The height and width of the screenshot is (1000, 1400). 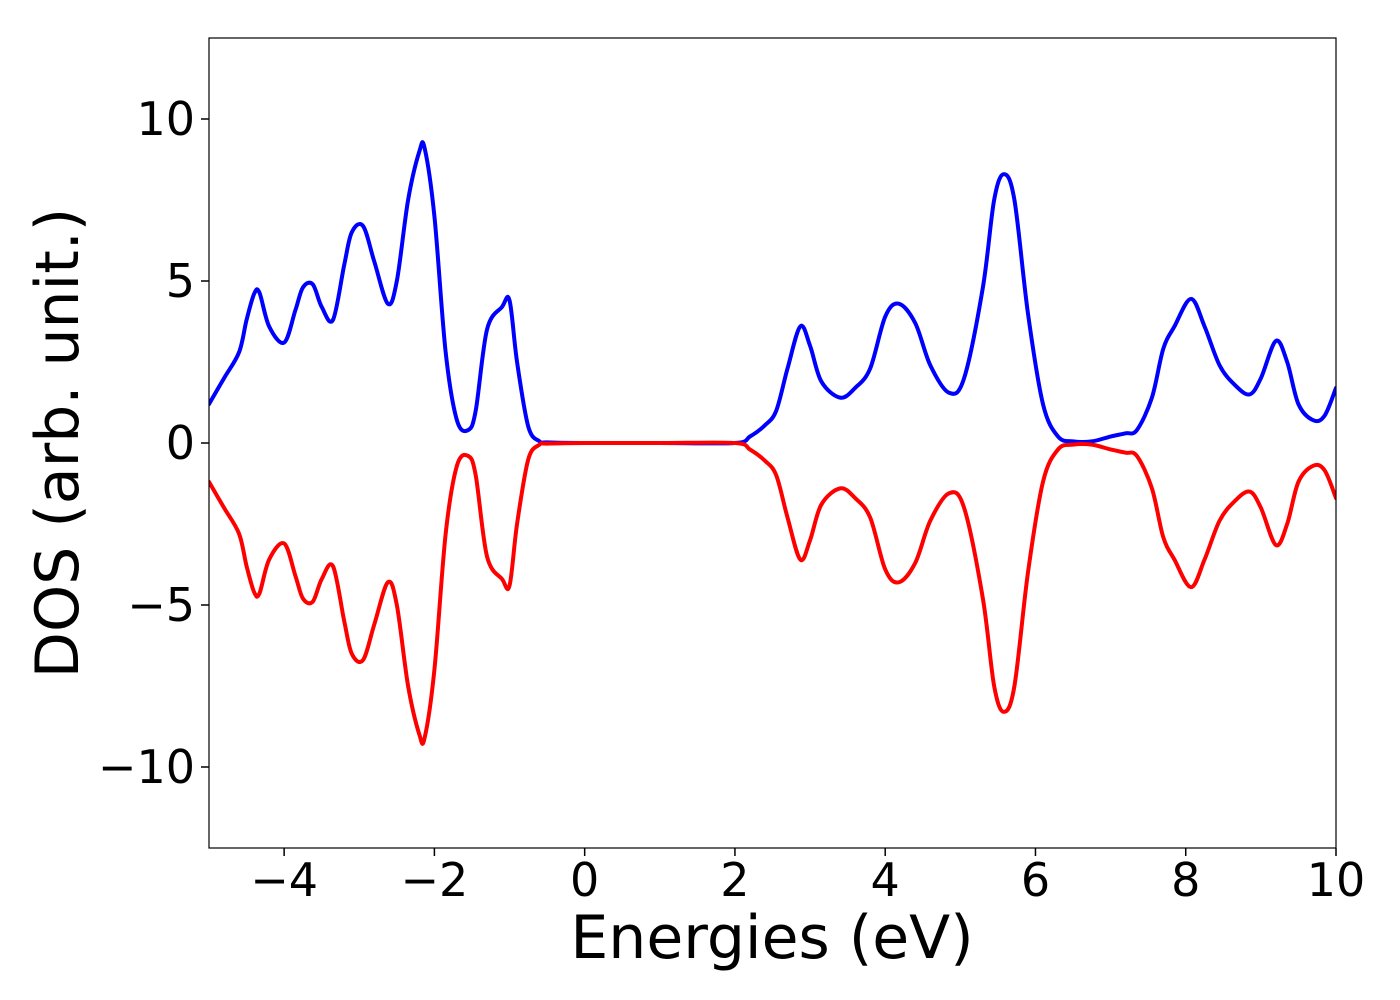 I want to click on y-tick-label: 10, so click(x=165, y=119).